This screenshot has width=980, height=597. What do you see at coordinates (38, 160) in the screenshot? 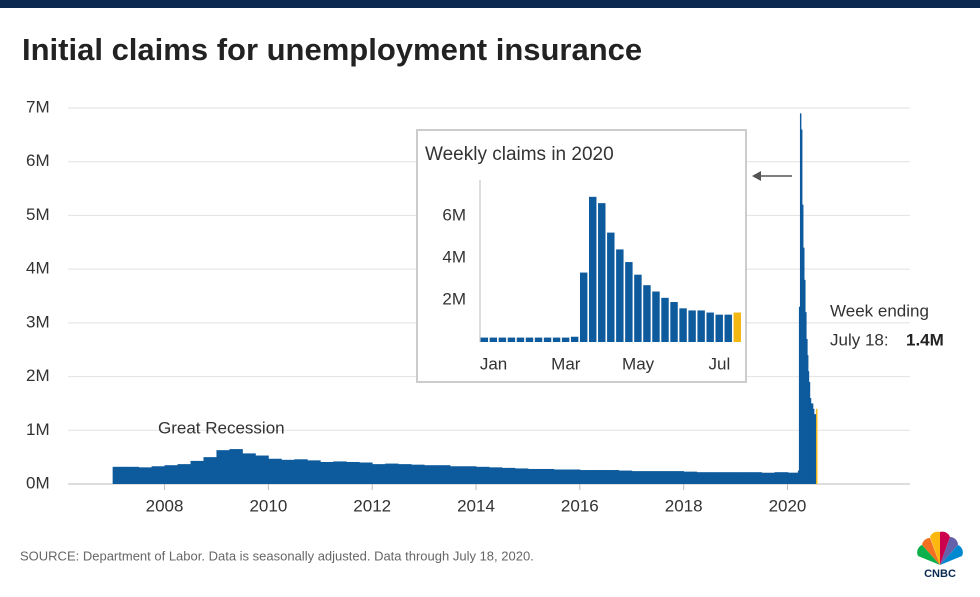
I see `y-tick-label: 6M` at bounding box center [38, 160].